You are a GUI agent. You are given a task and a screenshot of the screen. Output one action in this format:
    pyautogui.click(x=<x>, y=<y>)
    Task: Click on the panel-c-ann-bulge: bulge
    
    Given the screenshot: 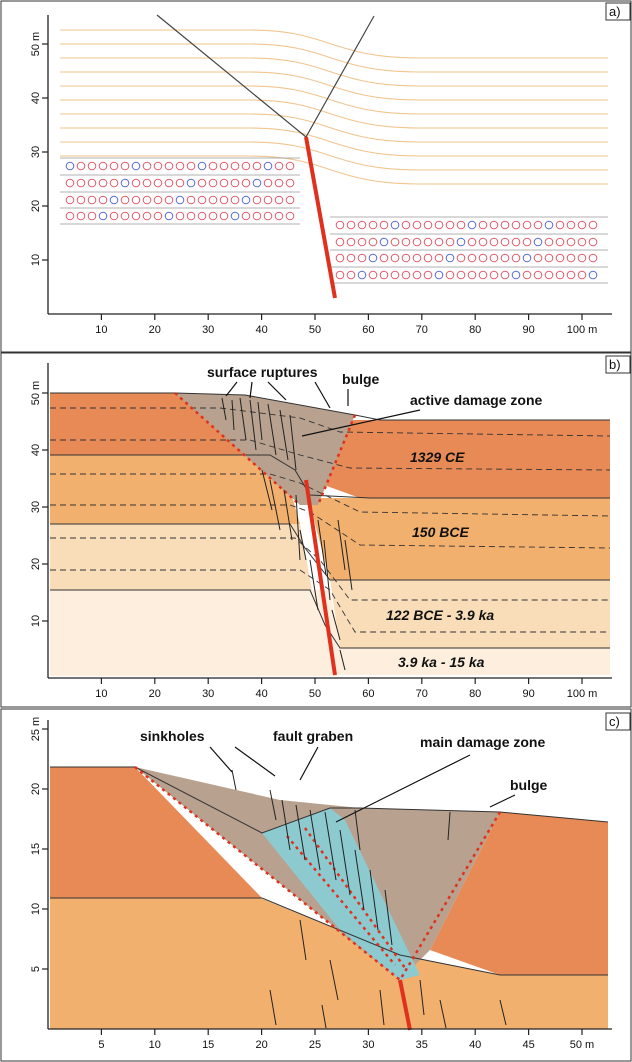 What is the action you would take?
    pyautogui.click(x=529, y=785)
    